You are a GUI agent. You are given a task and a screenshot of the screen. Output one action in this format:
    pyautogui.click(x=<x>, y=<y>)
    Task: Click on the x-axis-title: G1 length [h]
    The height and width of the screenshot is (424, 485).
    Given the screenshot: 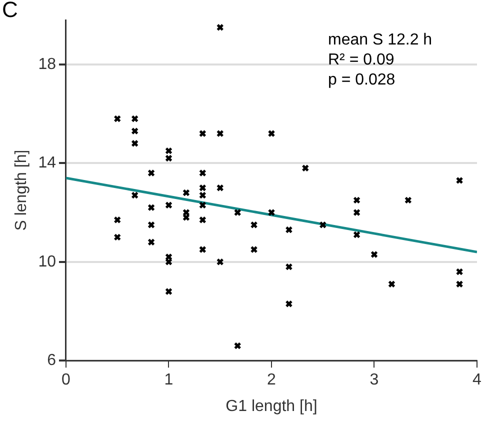 What is the action you would take?
    pyautogui.click(x=272, y=406)
    